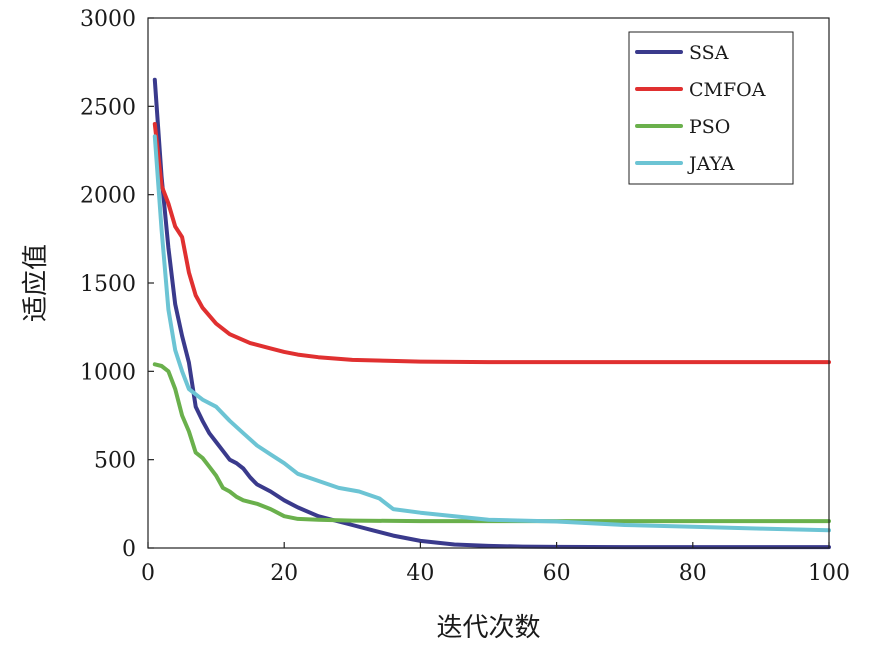  What do you see at coordinates (115, 461) in the screenshot?
I see `y-tick-label: 500` at bounding box center [115, 461].